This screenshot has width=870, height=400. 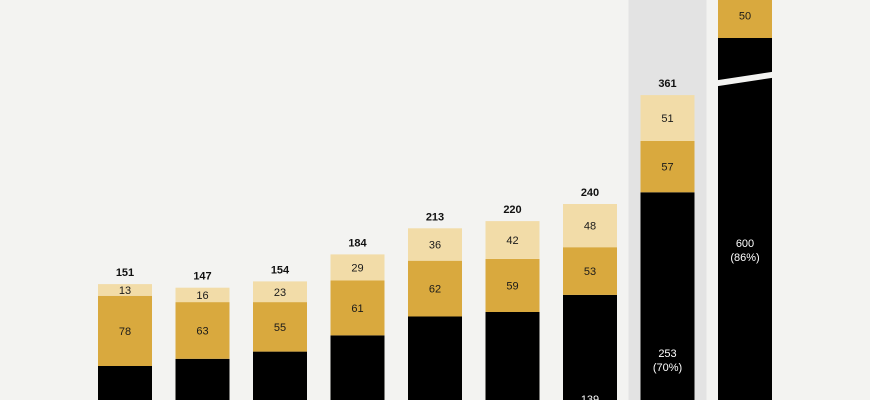 I want to click on segment-value-label: 50, so click(x=745, y=17).